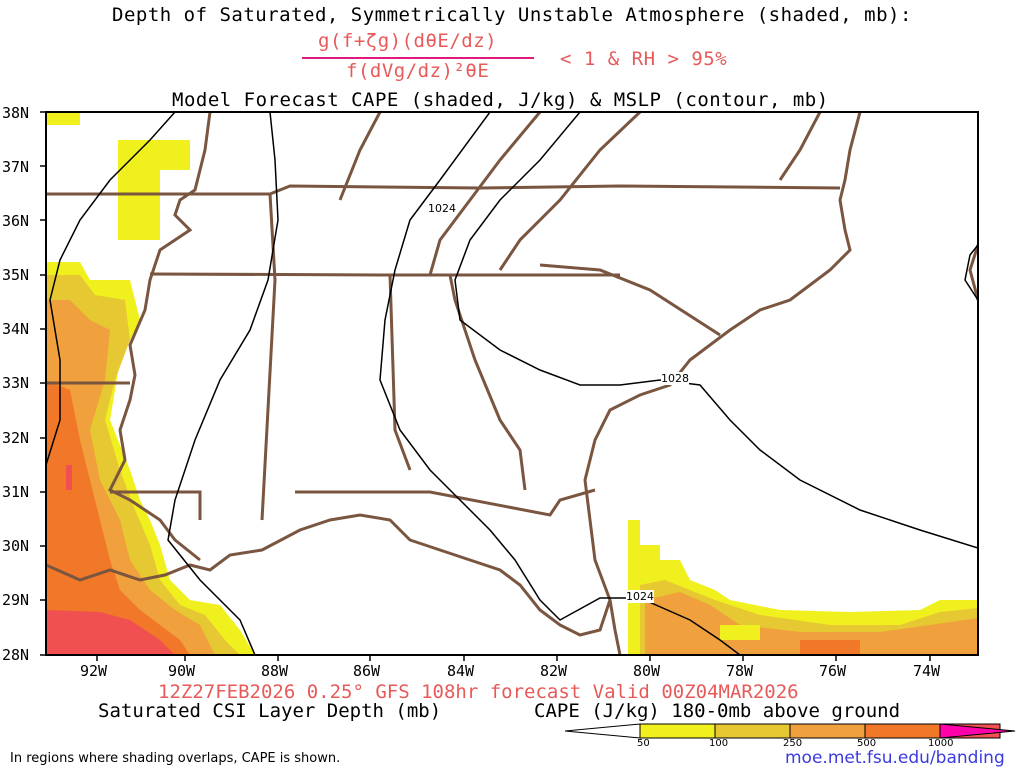  Describe the element at coordinates (16, 167) in the screenshot. I see `lat-label: 37N` at that location.